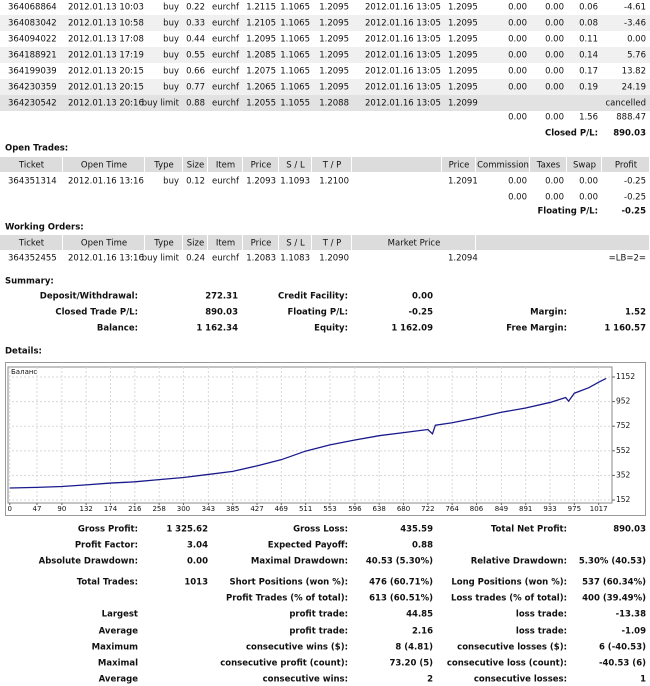  What do you see at coordinates (107, 583) in the screenshot?
I see `stat-label: Total Trades:` at bounding box center [107, 583].